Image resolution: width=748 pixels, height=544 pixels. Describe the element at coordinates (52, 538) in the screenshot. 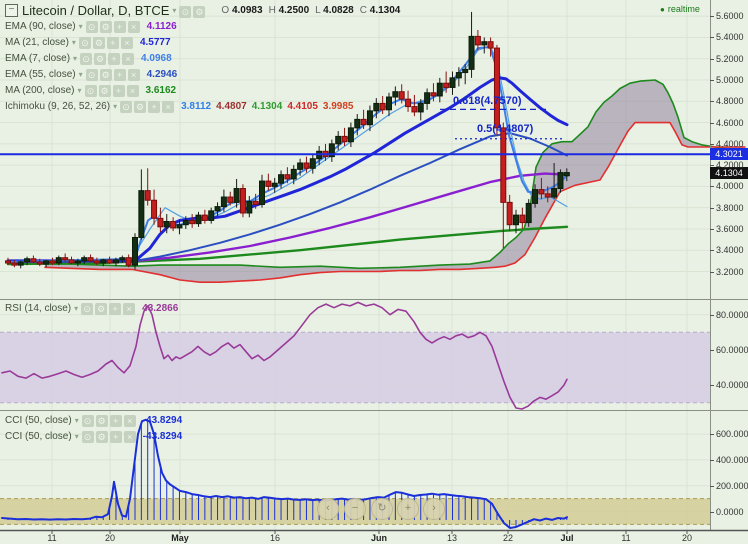

I see `time-tick-label: 11` at that location.